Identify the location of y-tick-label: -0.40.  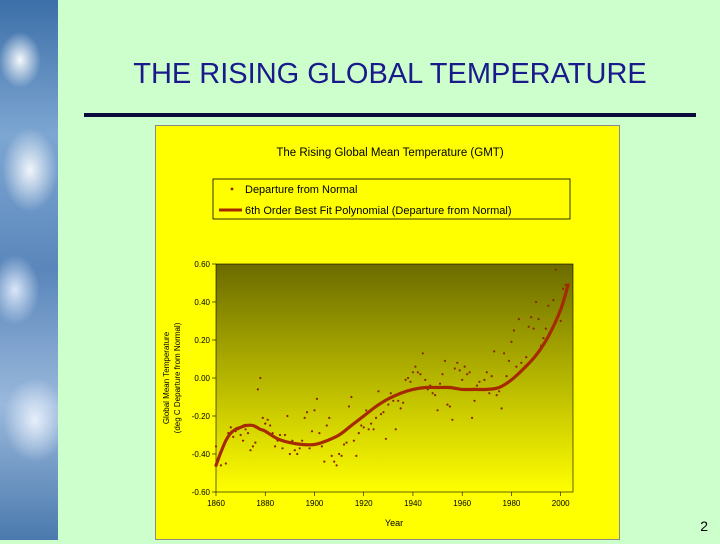
(201, 454).